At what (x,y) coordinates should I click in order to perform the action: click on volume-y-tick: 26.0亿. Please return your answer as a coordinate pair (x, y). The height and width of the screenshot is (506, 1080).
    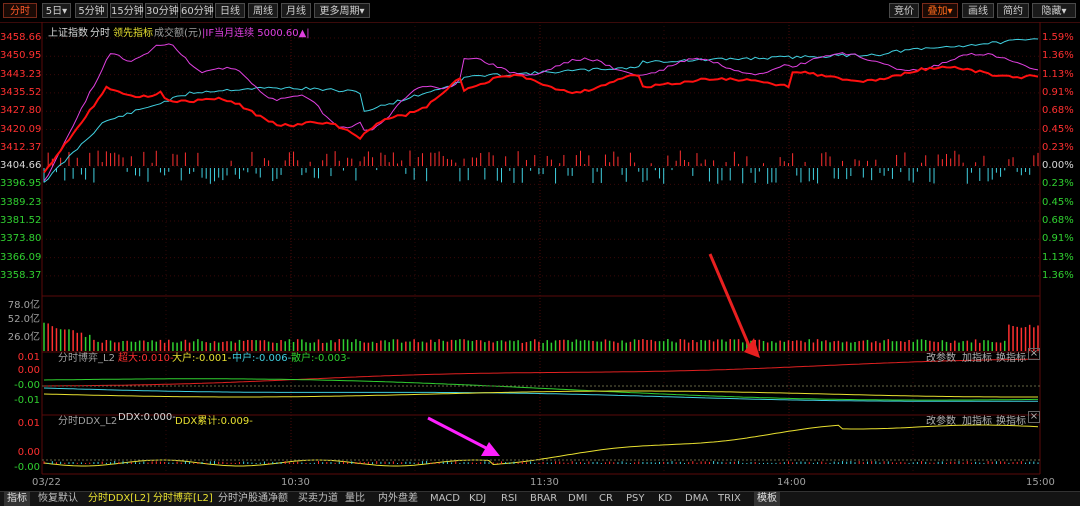
    Looking at the image, I should click on (23, 337).